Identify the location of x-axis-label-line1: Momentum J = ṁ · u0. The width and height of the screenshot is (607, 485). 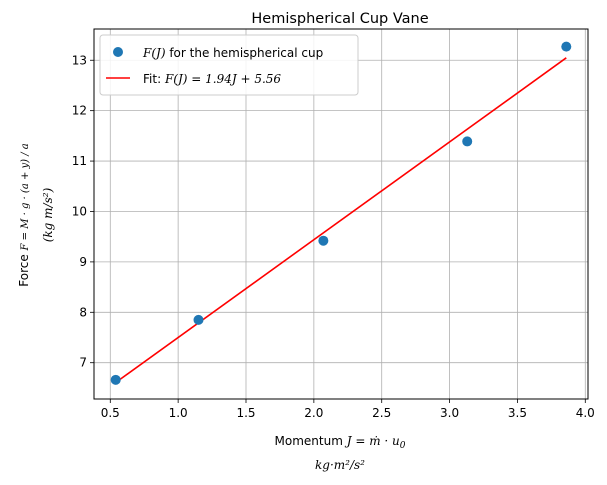
(340, 442).